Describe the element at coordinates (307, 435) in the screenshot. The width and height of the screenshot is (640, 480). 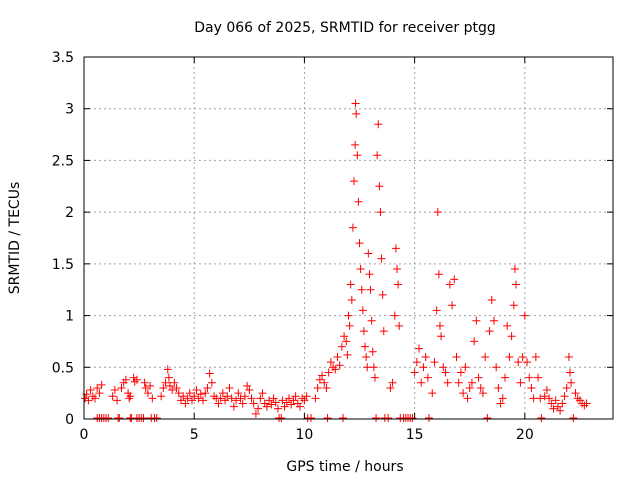
I see `x-tick-labels: 0 5 10 15 20` at that location.